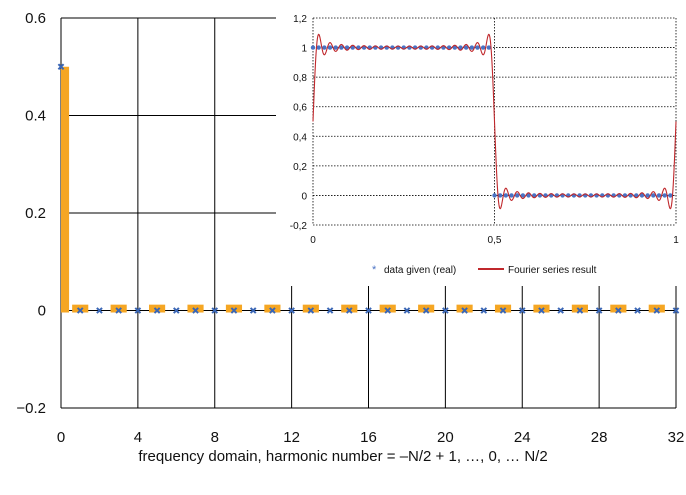 This screenshot has height=495, width=686. I want to click on main-x-tick-label: 16, so click(368, 437).